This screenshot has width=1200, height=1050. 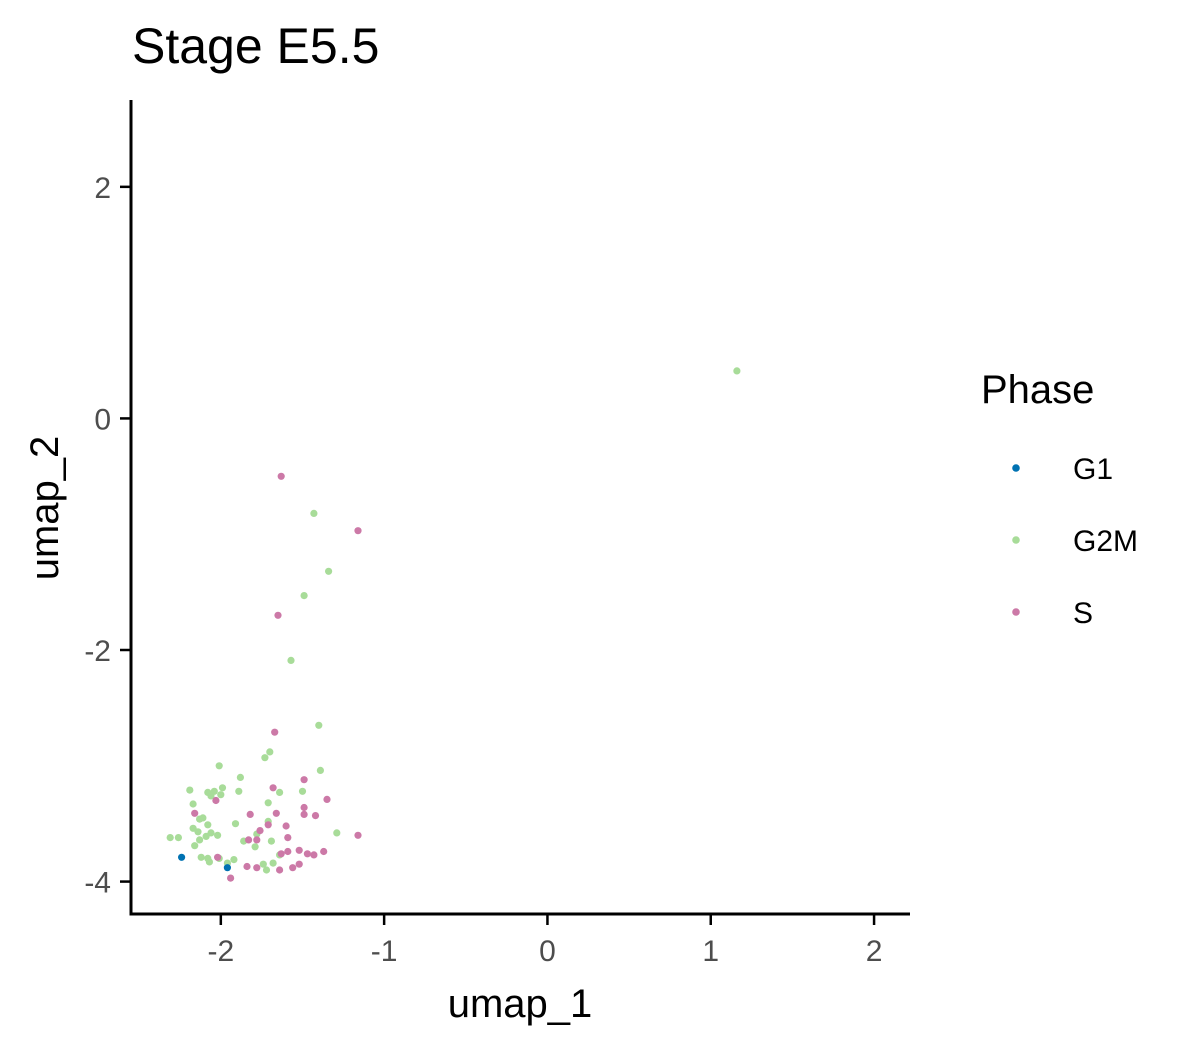 I want to click on x-tick-label: 2, so click(x=874, y=951).